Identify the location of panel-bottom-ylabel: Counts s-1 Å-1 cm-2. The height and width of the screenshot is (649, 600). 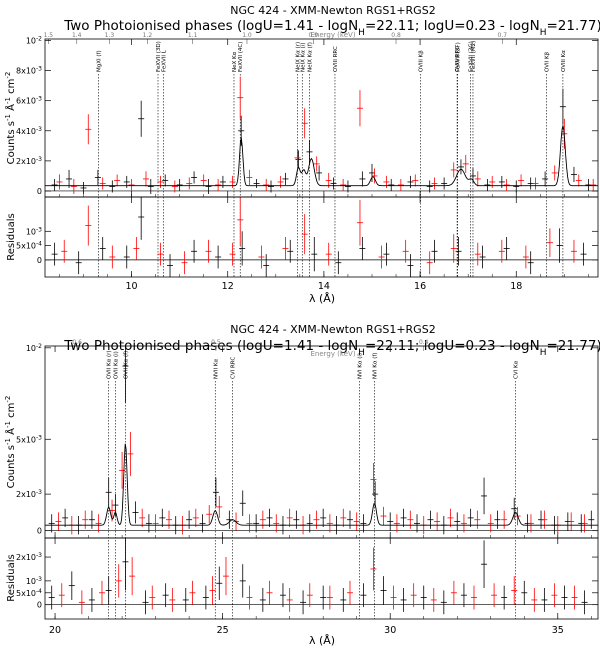
(10, 442).